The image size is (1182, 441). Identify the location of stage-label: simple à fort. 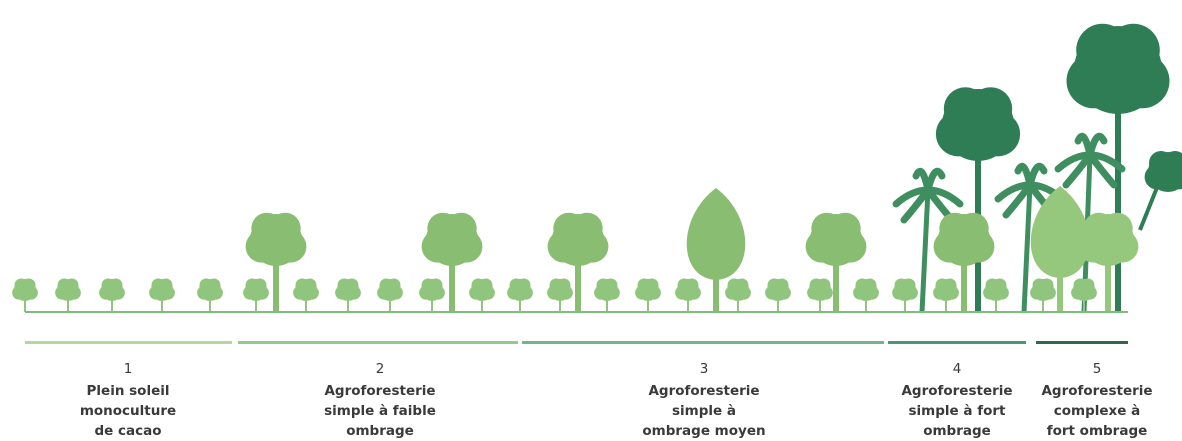
(957, 411).